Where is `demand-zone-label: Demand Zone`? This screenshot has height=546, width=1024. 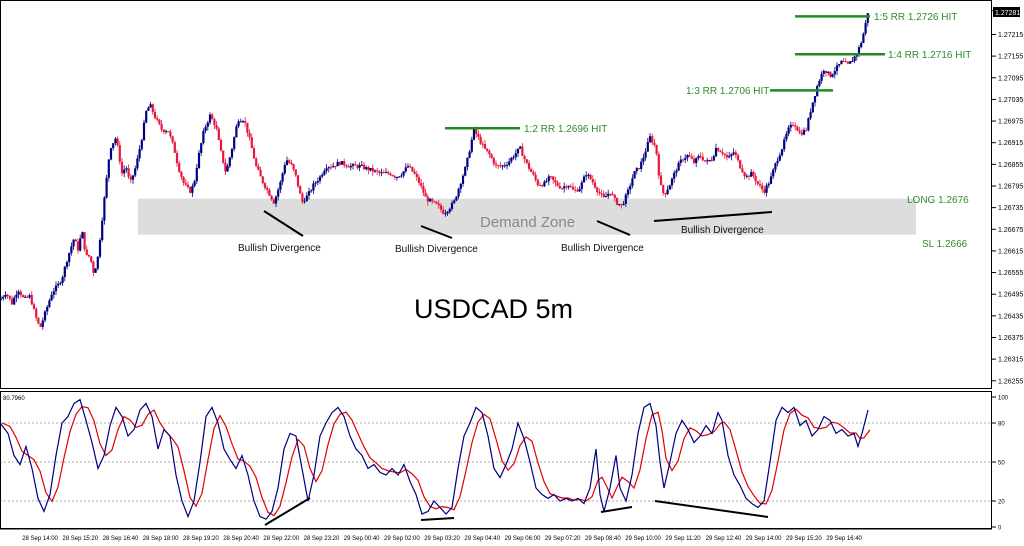
demand-zone-label: Demand Zone is located at coordinates (527, 222).